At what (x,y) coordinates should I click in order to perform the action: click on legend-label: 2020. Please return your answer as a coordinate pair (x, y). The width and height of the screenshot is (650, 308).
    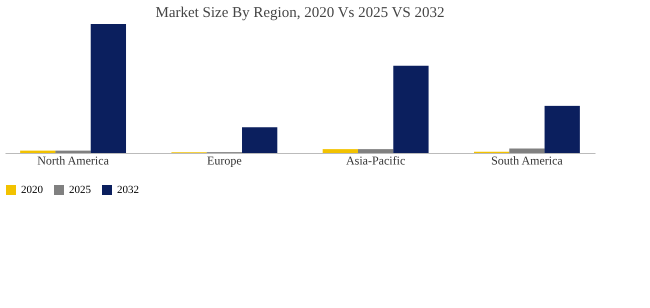
    Looking at the image, I should click on (32, 190).